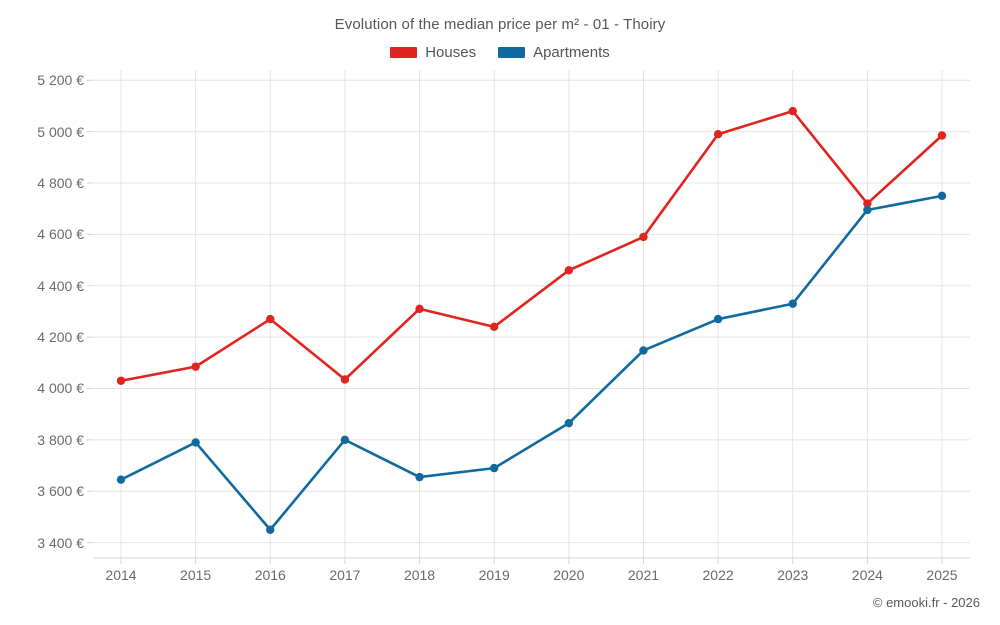  Describe the element at coordinates (60, 337) in the screenshot. I see `y-tick-label: 4 200 €` at that location.